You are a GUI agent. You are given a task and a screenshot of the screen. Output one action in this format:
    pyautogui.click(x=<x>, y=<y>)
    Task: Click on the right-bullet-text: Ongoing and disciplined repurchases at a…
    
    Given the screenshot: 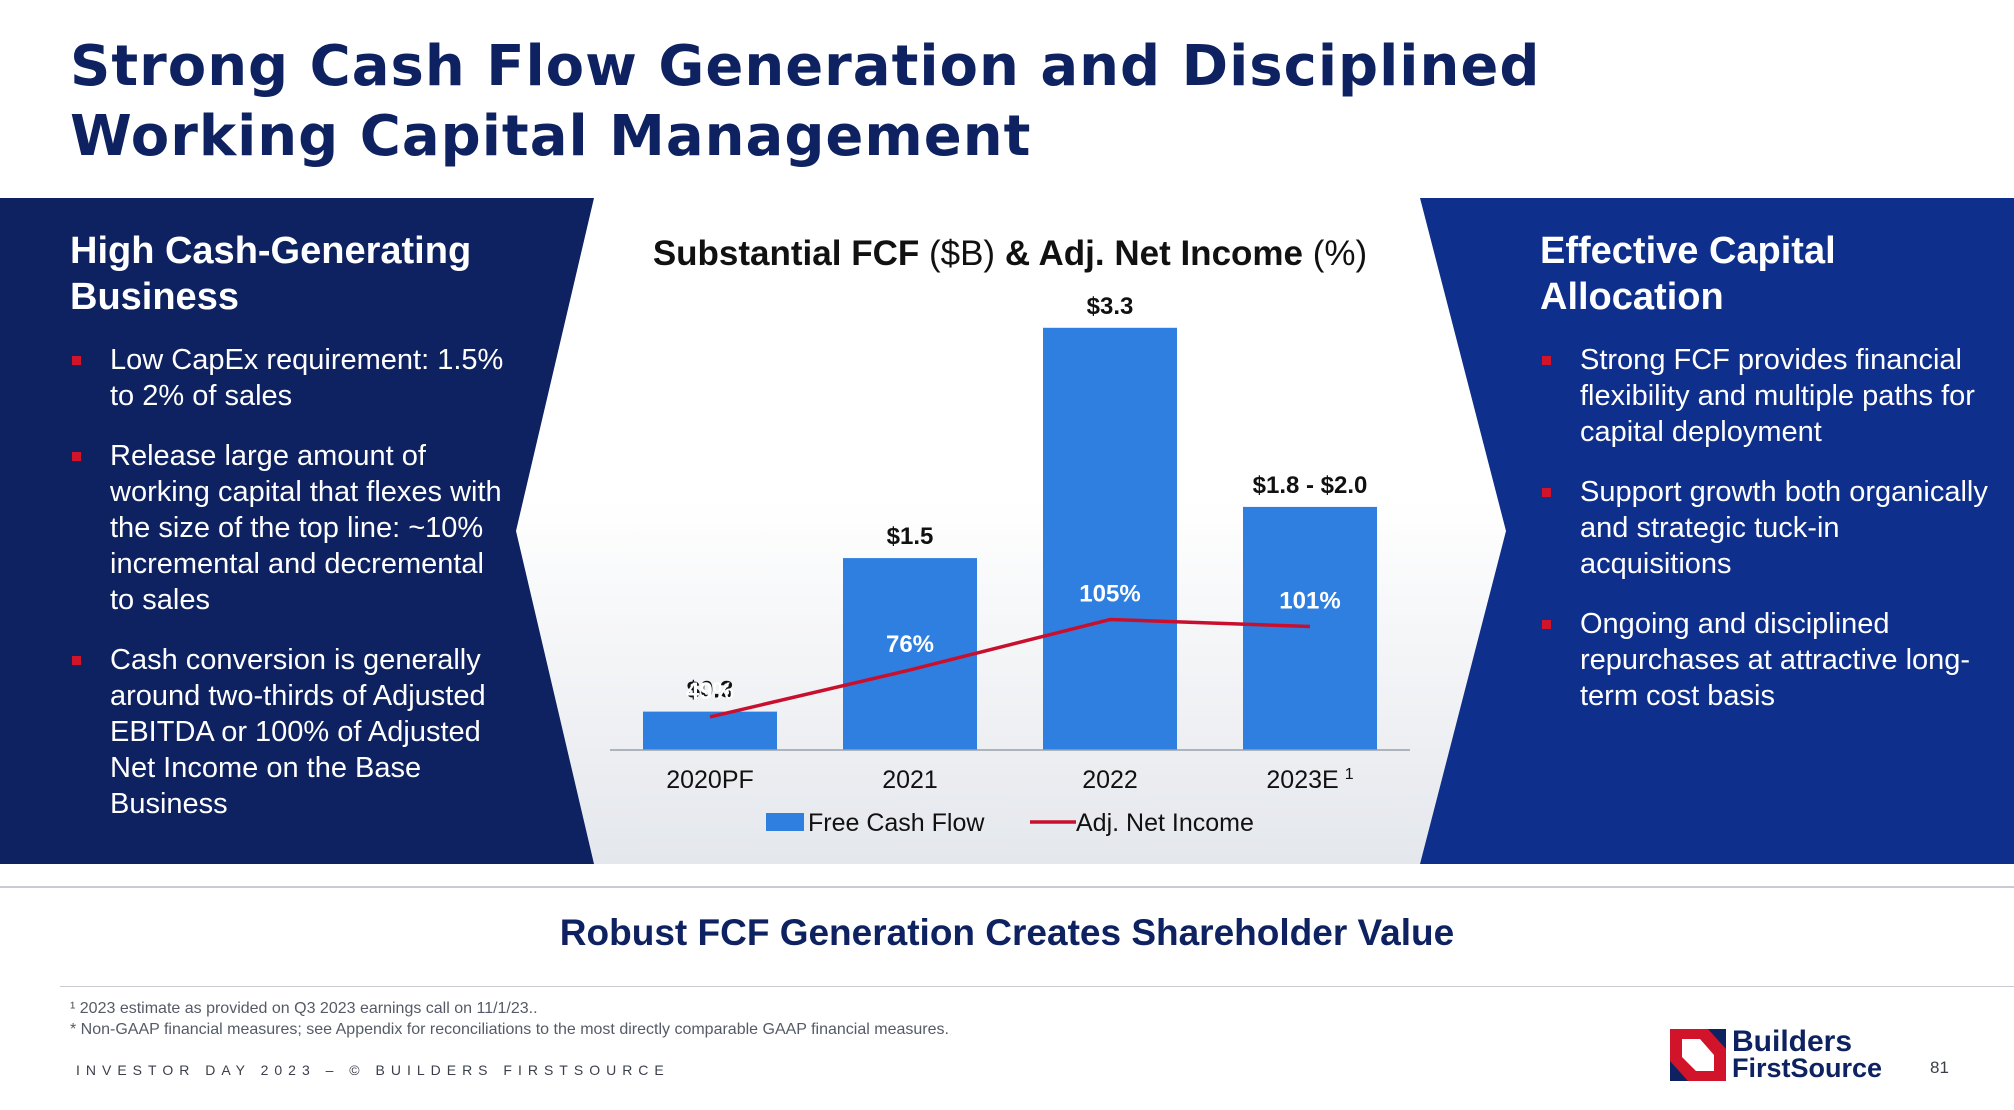 What is the action you would take?
    pyautogui.click(x=1775, y=660)
    